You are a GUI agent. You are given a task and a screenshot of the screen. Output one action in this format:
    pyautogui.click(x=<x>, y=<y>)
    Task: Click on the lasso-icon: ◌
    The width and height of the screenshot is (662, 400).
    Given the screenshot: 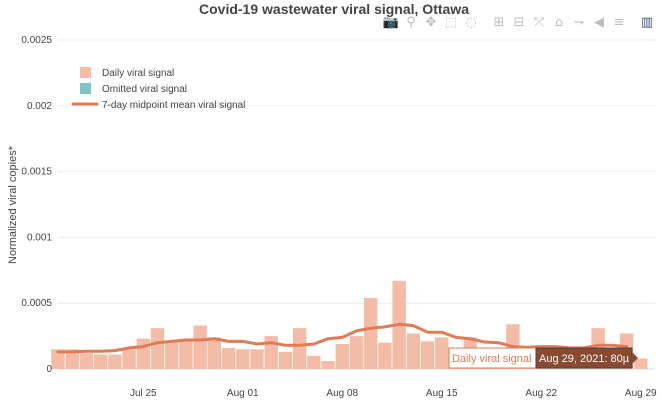 What is the action you would take?
    pyautogui.click(x=471, y=22)
    